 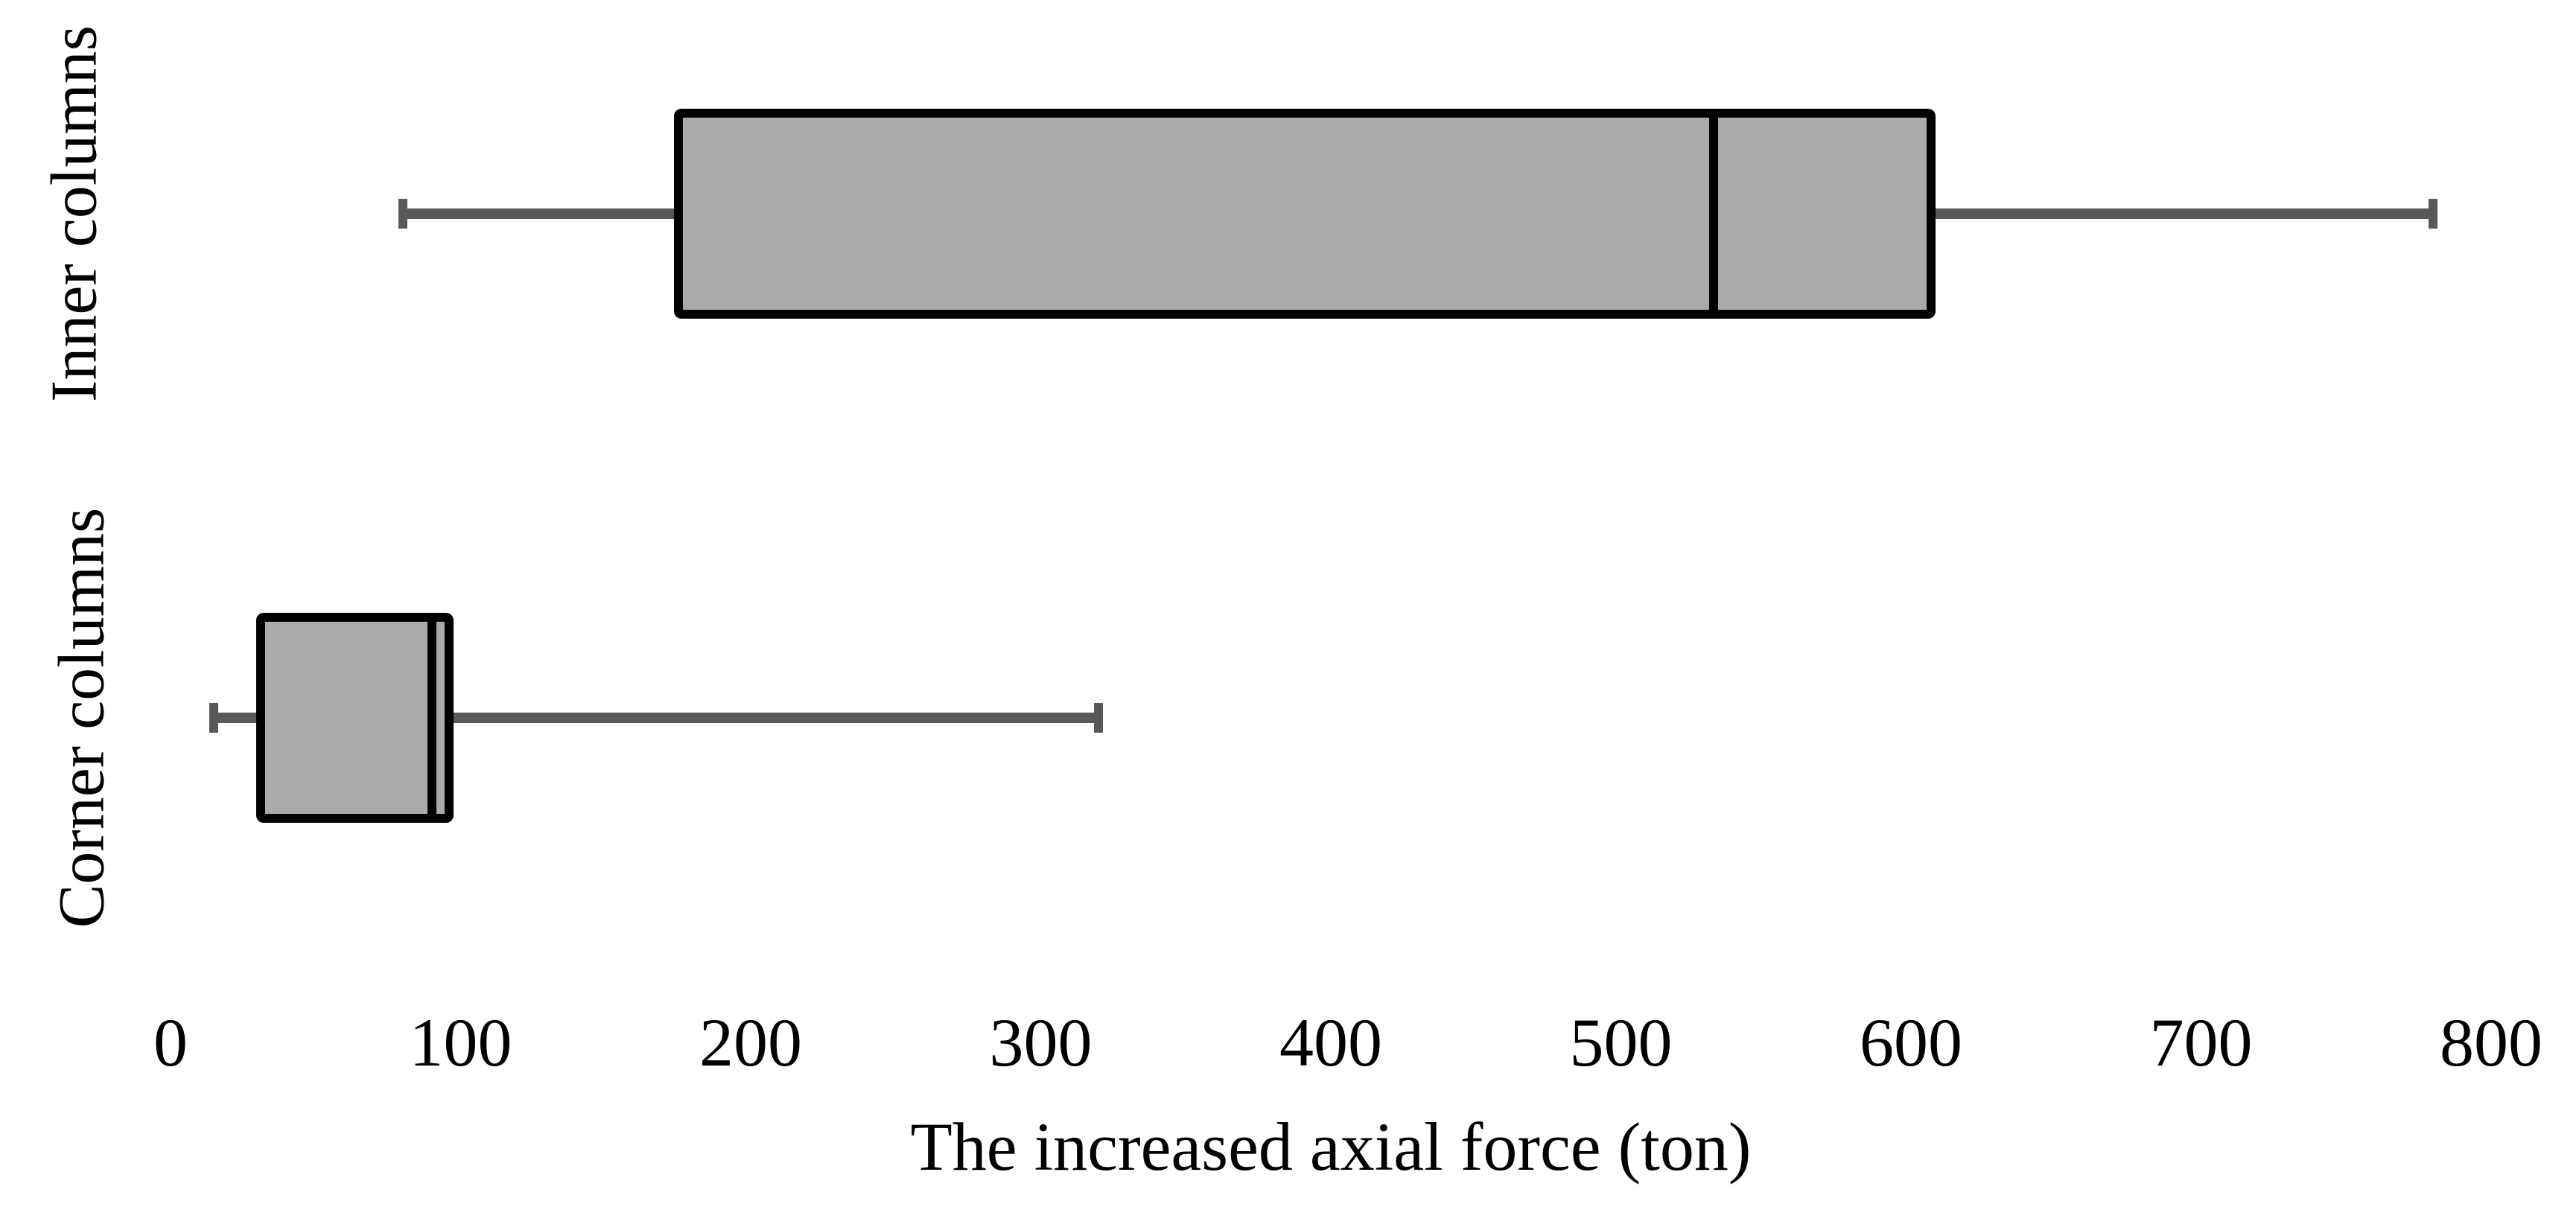 I want to click on category-label-inner-columns: Inner columns, so click(x=74, y=213).